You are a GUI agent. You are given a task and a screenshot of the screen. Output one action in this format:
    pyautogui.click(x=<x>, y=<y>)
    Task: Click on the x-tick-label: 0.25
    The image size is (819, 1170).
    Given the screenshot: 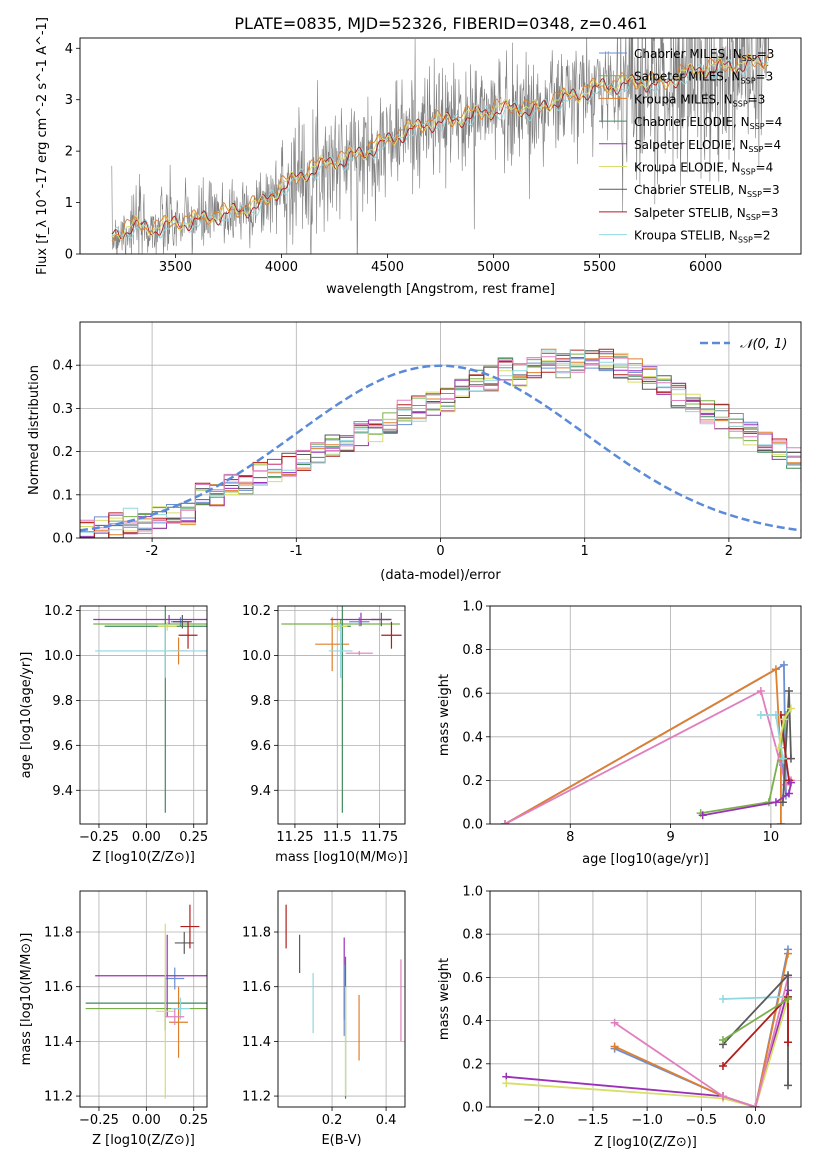 What is the action you would take?
    pyautogui.click(x=193, y=1120)
    